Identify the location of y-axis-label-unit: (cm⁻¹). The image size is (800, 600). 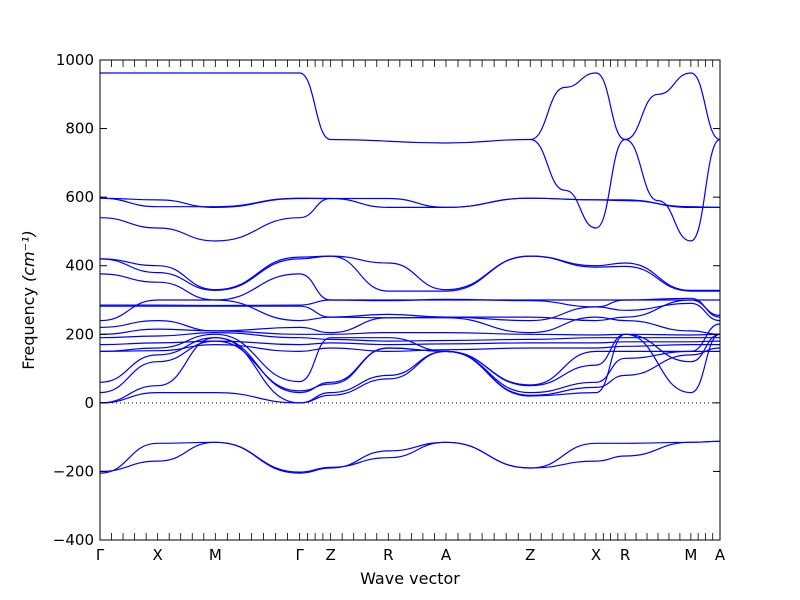
(28, 256).